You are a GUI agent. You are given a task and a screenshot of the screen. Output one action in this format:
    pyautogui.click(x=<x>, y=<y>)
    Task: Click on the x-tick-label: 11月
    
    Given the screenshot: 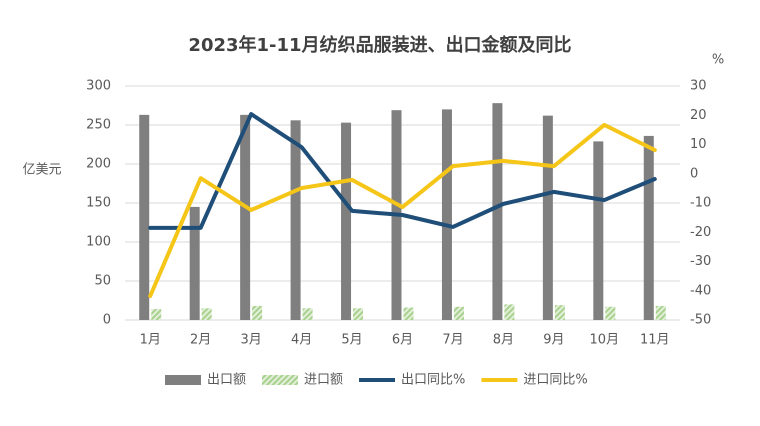 What is the action you would take?
    pyautogui.click(x=655, y=340)
    